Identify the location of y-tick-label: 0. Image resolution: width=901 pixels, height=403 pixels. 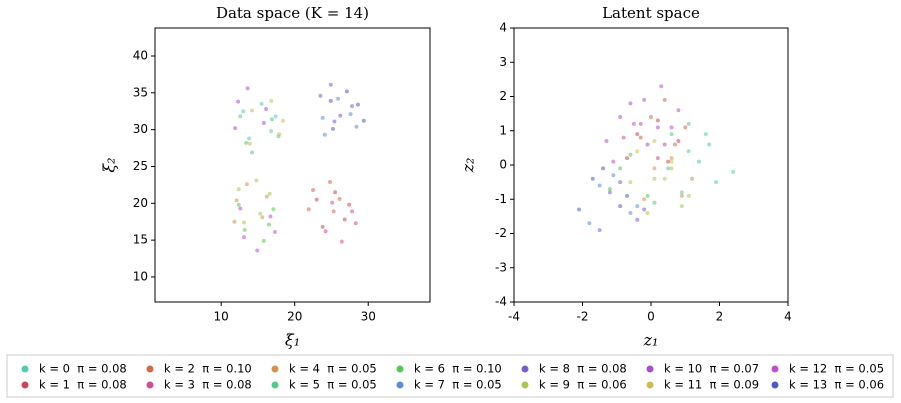
(503, 165).